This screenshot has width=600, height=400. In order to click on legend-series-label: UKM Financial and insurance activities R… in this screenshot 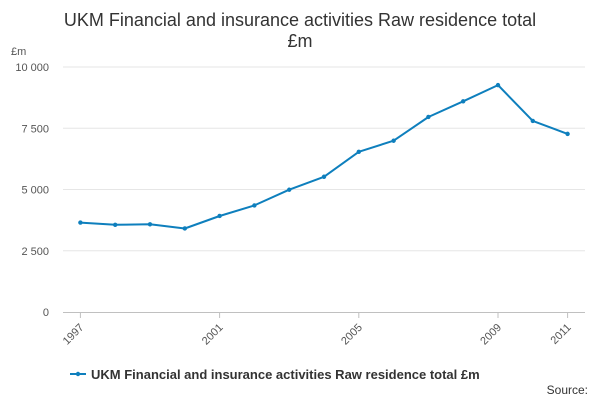, I will do `click(285, 374)`.